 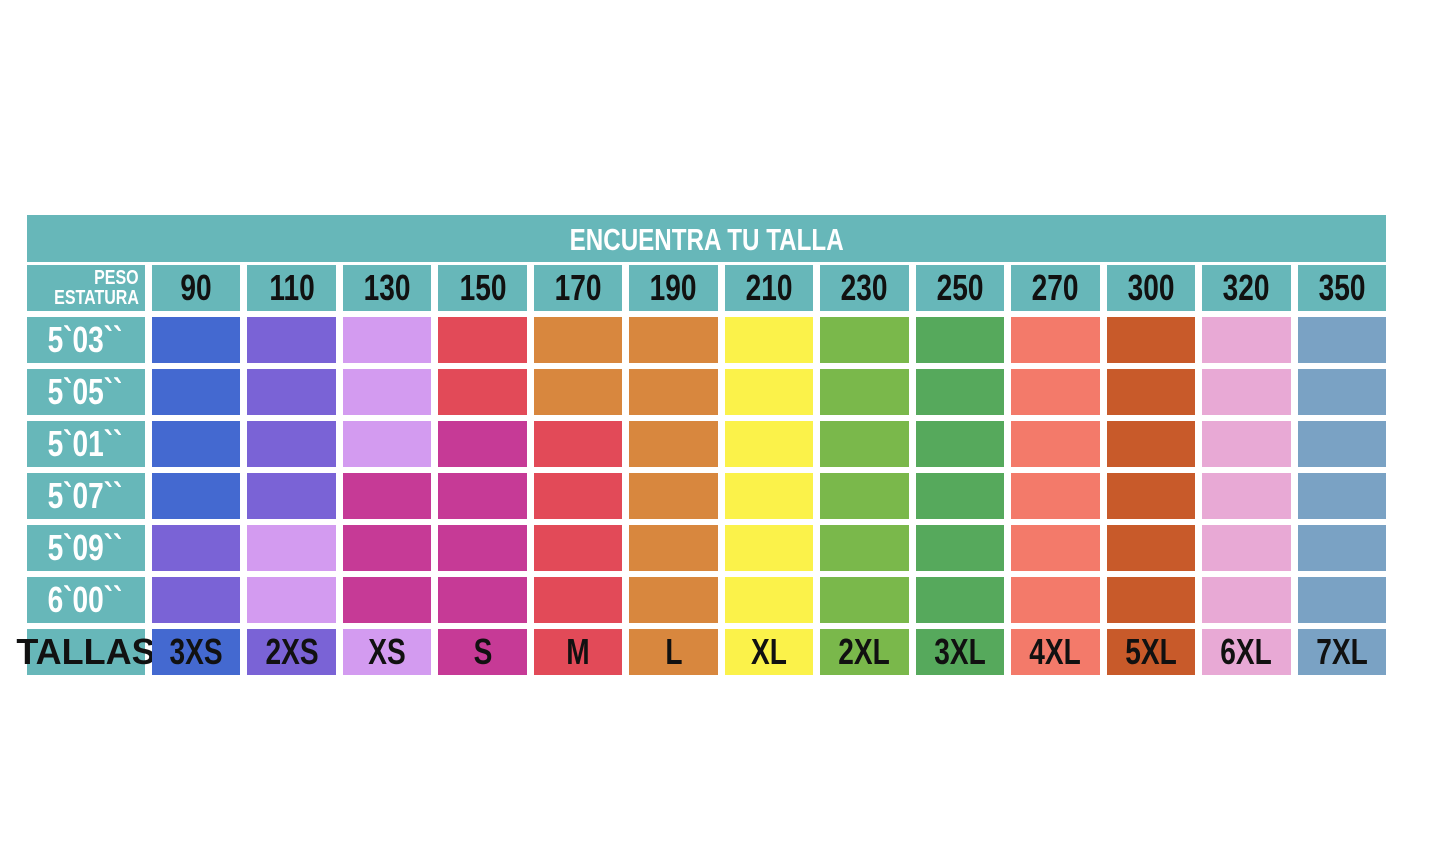 I want to click on height-label: 5`01``, so click(x=86, y=444).